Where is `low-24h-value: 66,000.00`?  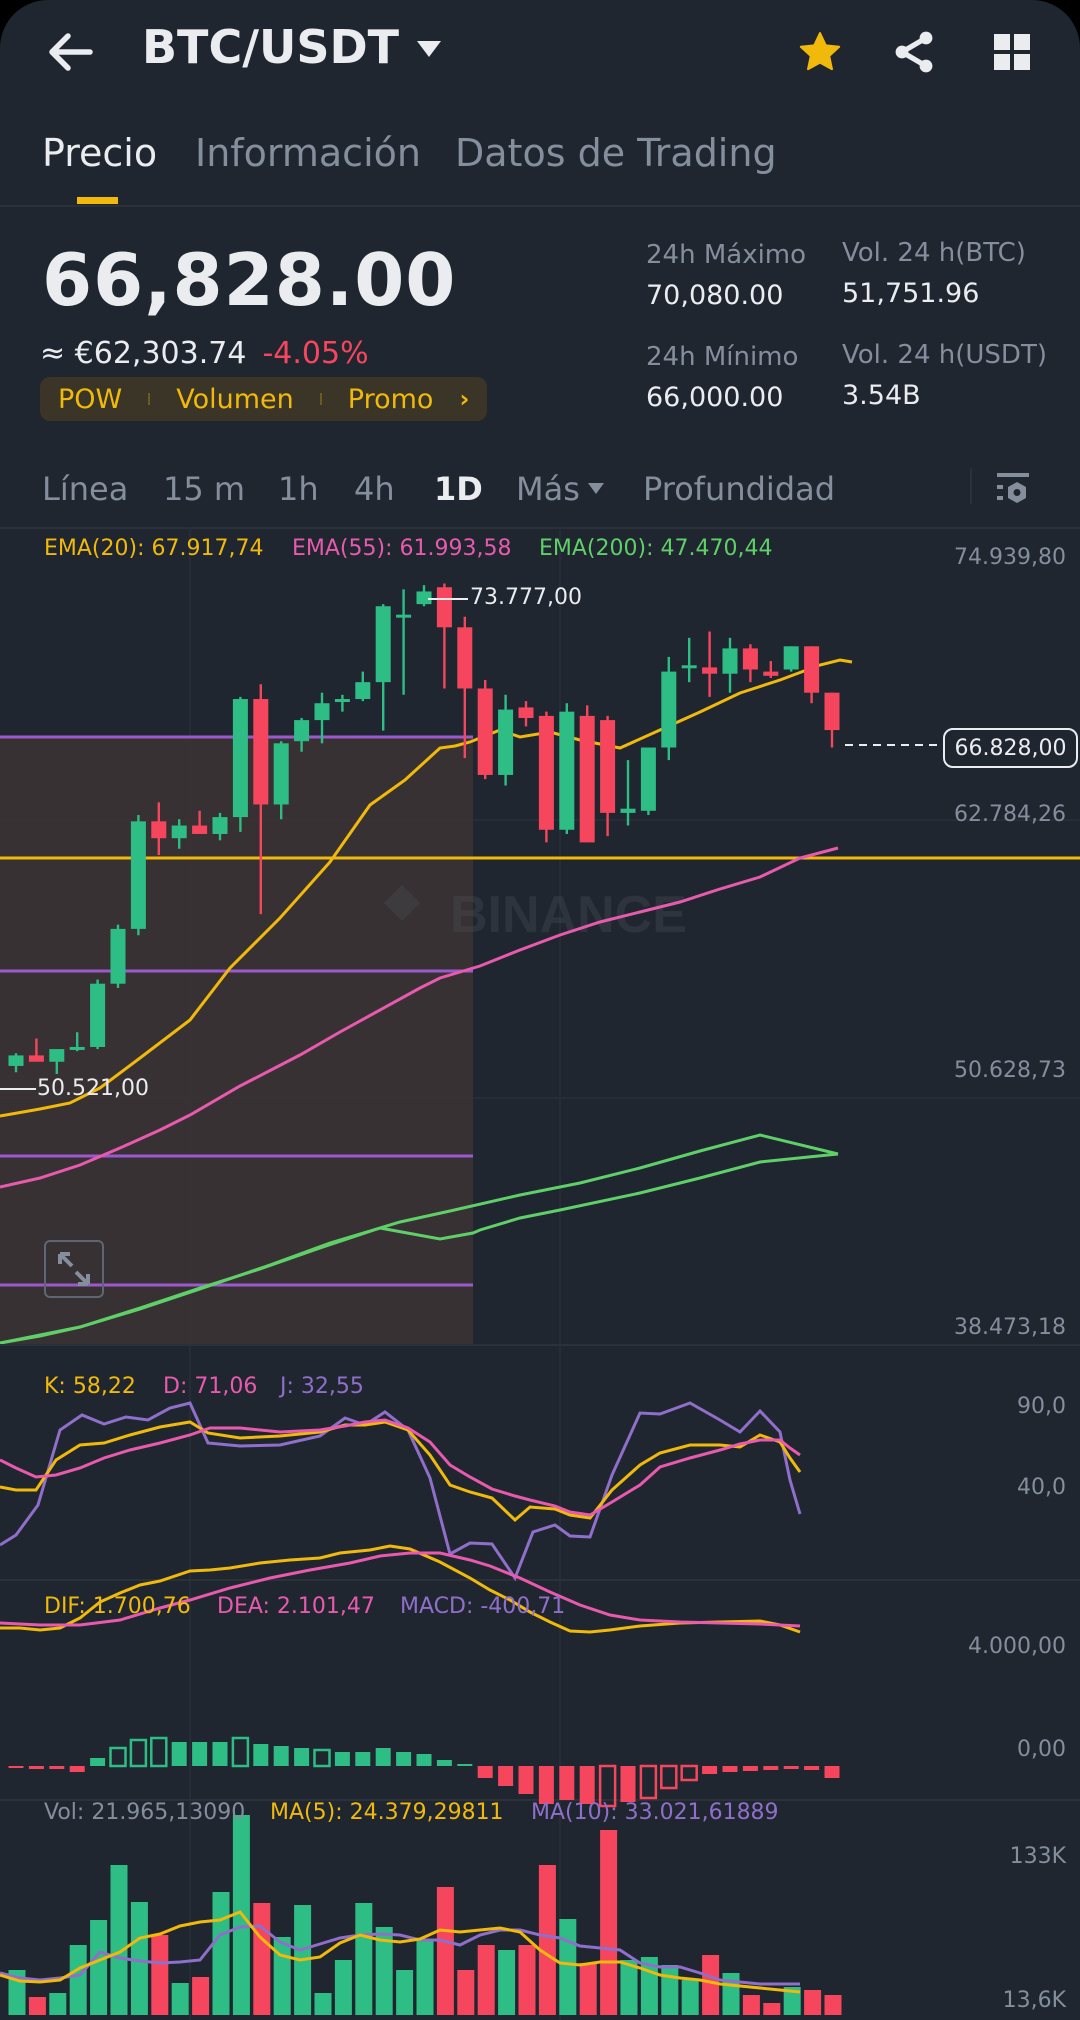 low-24h-value: 66,000.00 is located at coordinates (715, 397).